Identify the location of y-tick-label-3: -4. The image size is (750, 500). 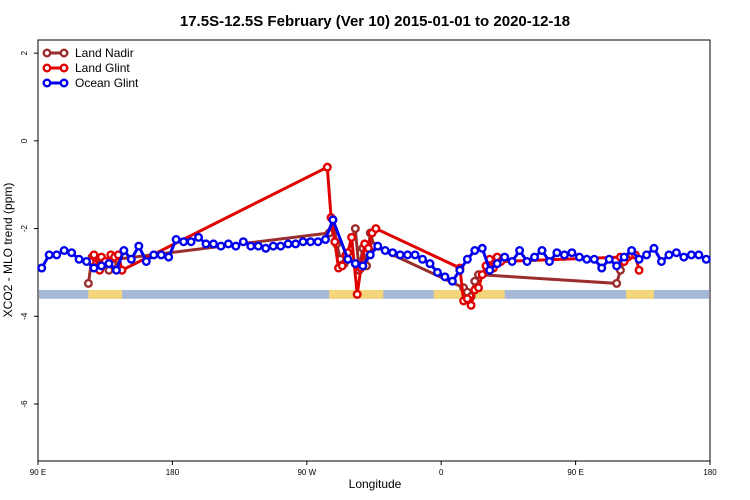
(24, 316).